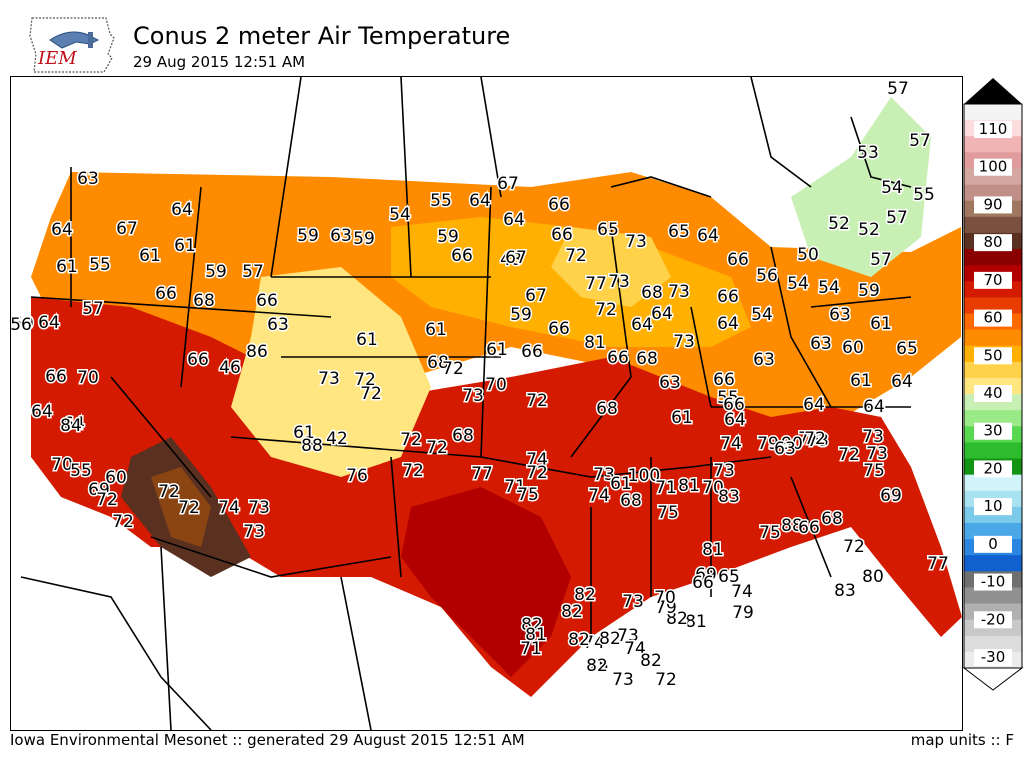 The width and height of the screenshot is (1024, 768). Describe the element at coordinates (992, 242) in the screenshot. I see `colorbar-label: 80` at that location.